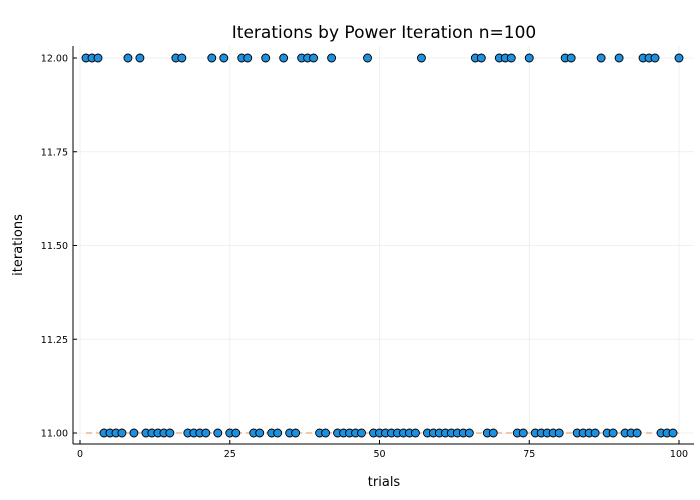  What do you see at coordinates (384, 482) in the screenshot?
I see `x-axis-label: trials` at bounding box center [384, 482].